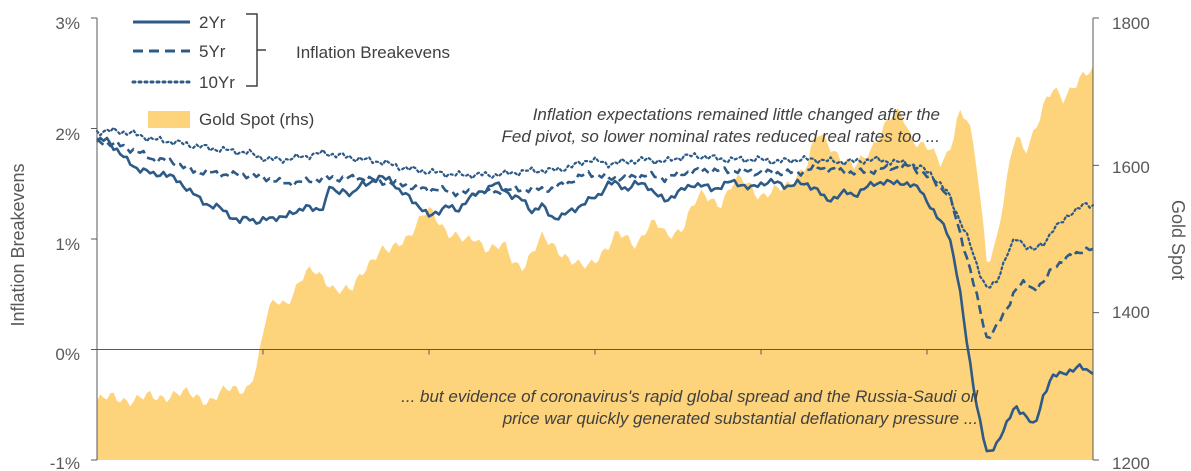 The height and width of the screenshot is (471, 1191). What do you see at coordinates (67, 244) in the screenshot?
I see `left-tick-label: 1%` at bounding box center [67, 244].